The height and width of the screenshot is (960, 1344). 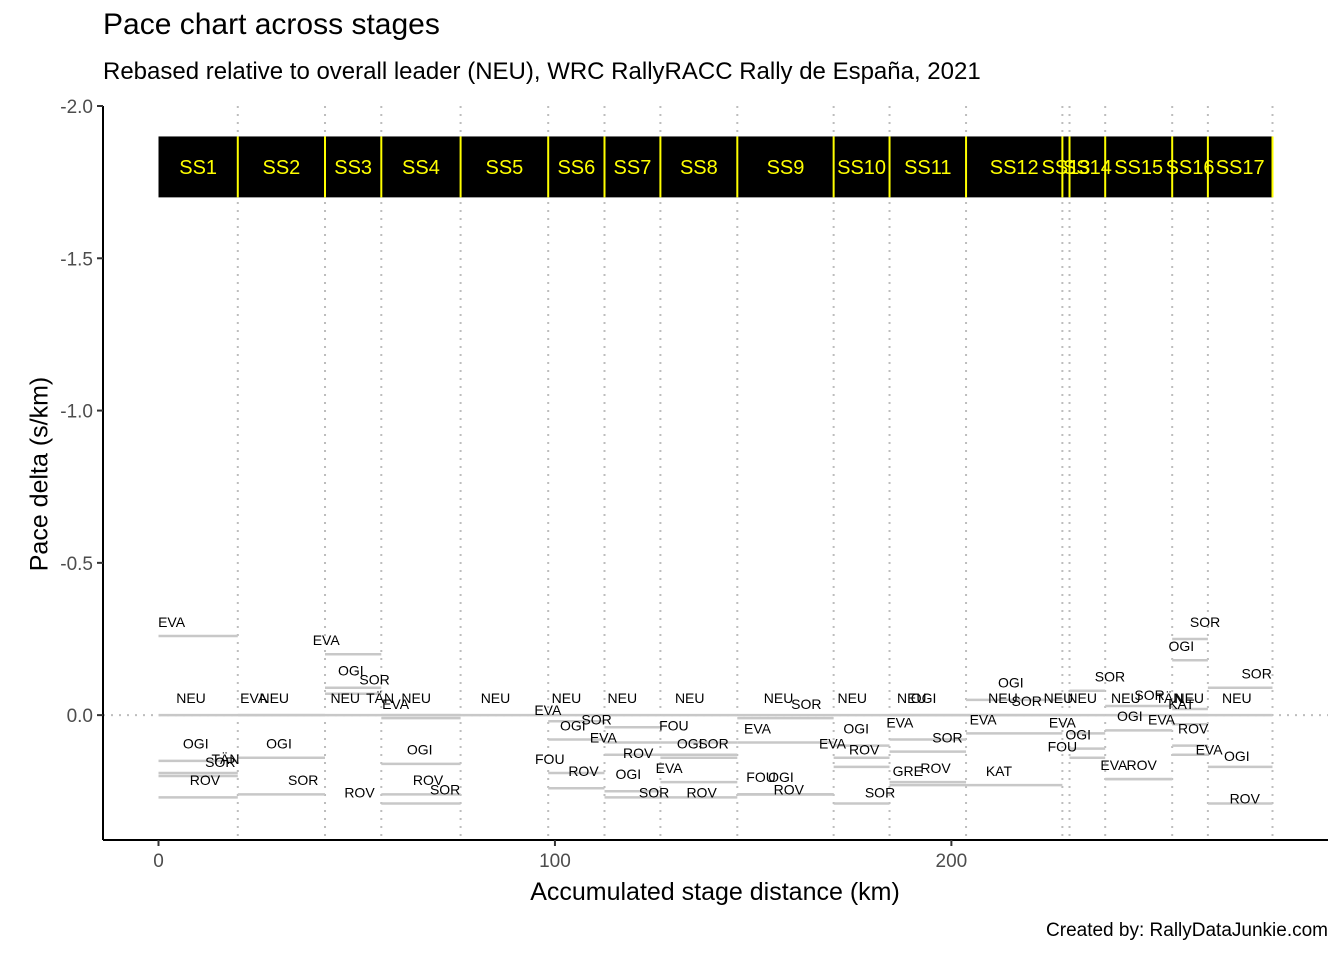 What do you see at coordinates (786, 168) in the screenshot?
I see `stage-label: SS9` at bounding box center [786, 168].